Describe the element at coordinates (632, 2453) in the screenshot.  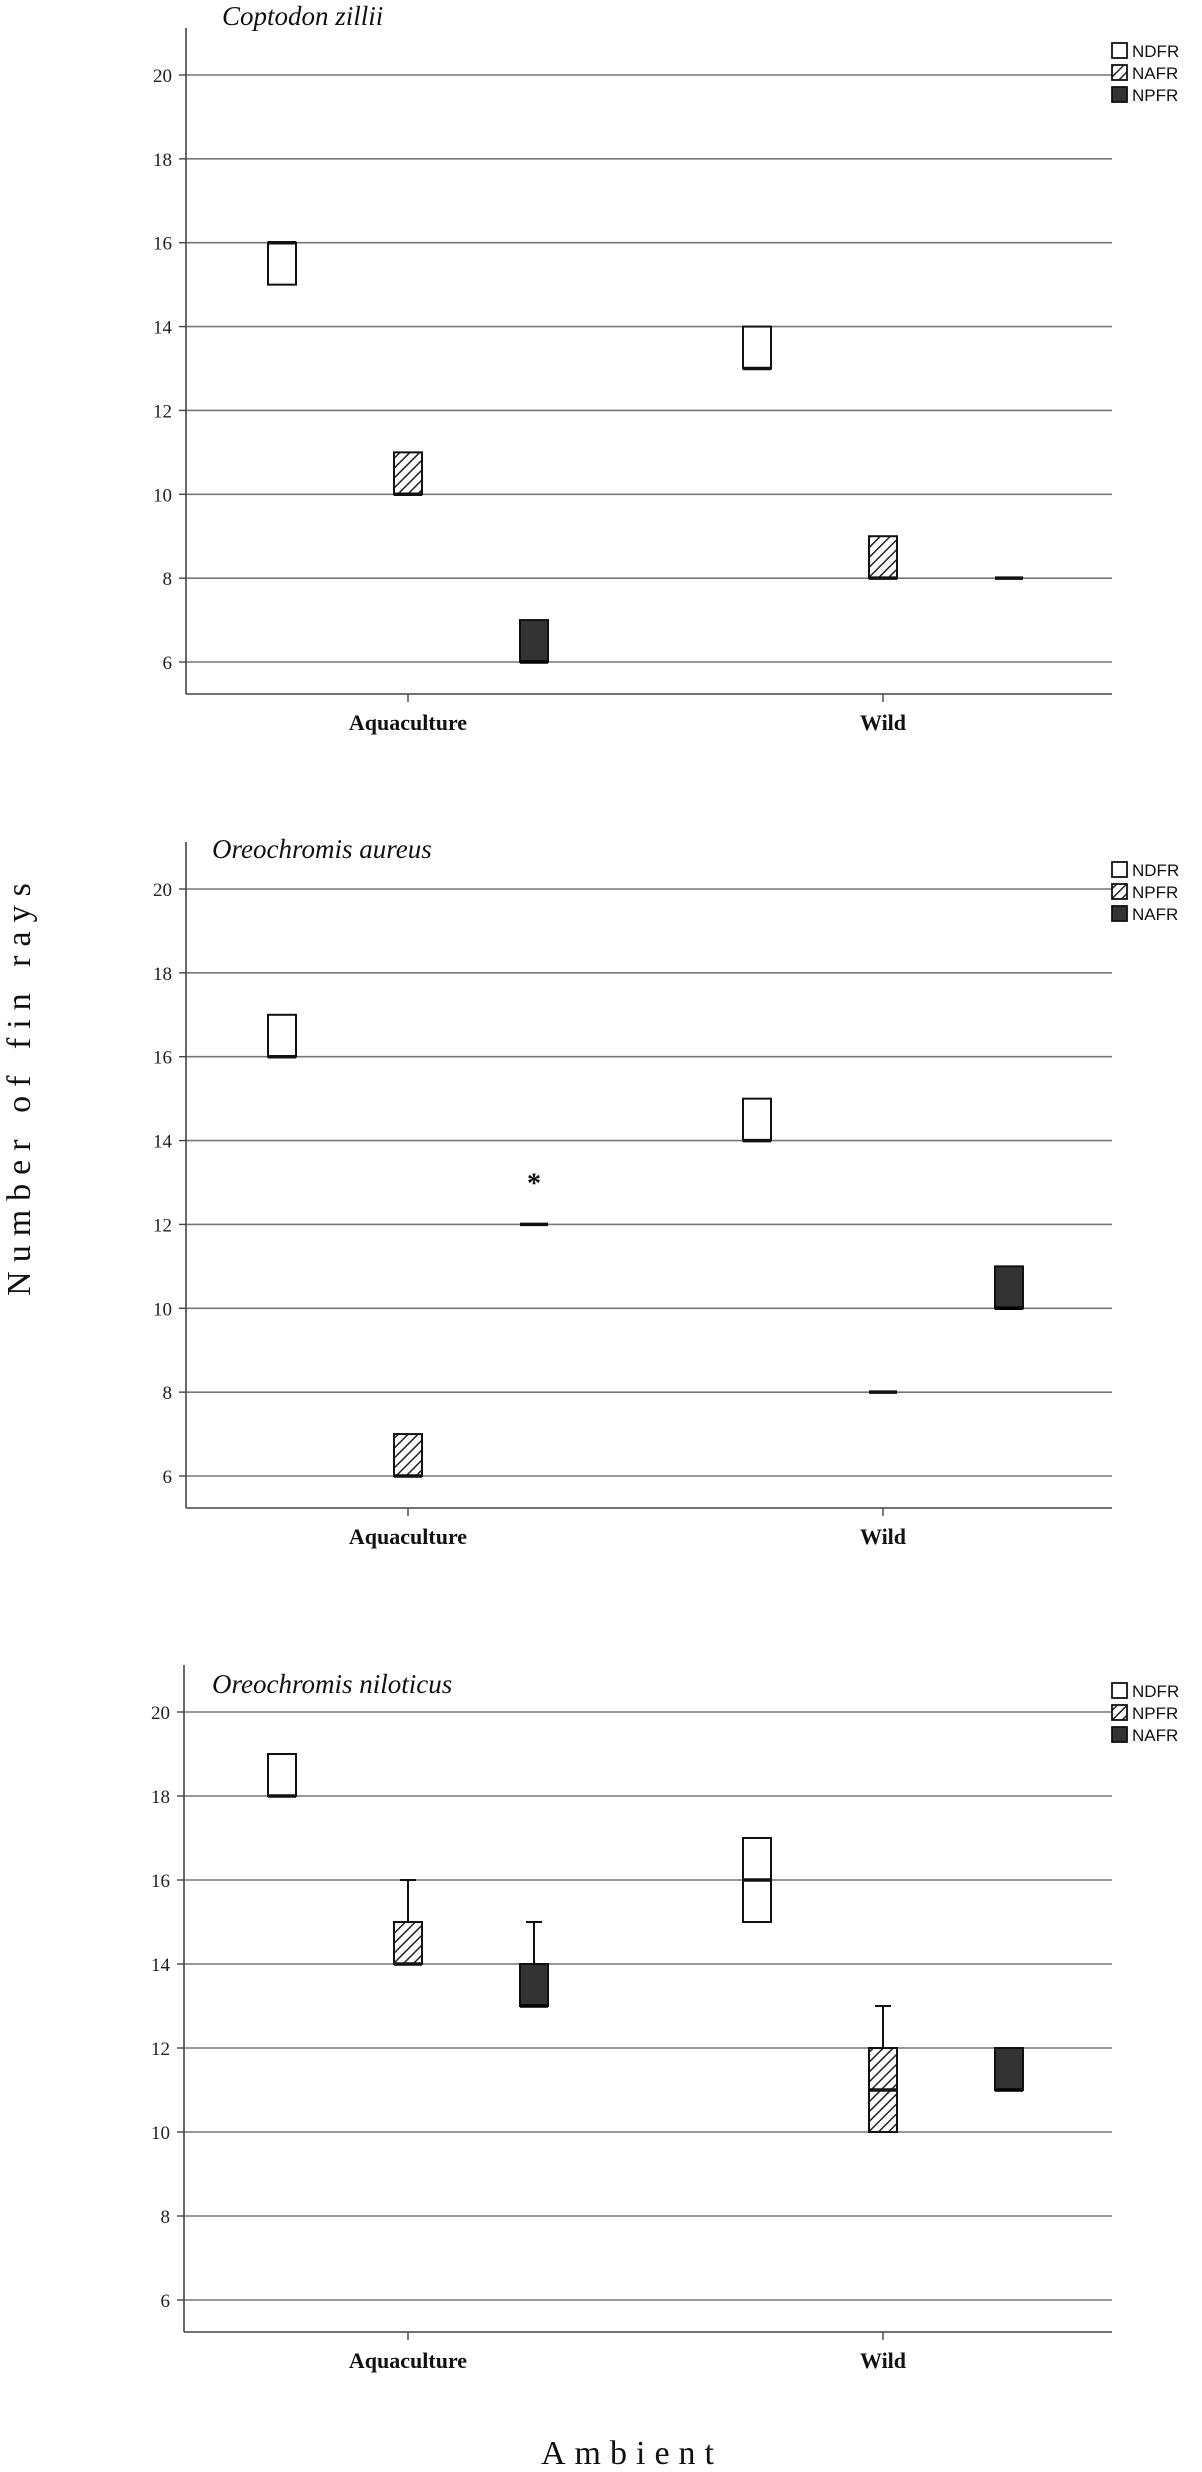
I see `x-axis-label: Ambient` at that location.